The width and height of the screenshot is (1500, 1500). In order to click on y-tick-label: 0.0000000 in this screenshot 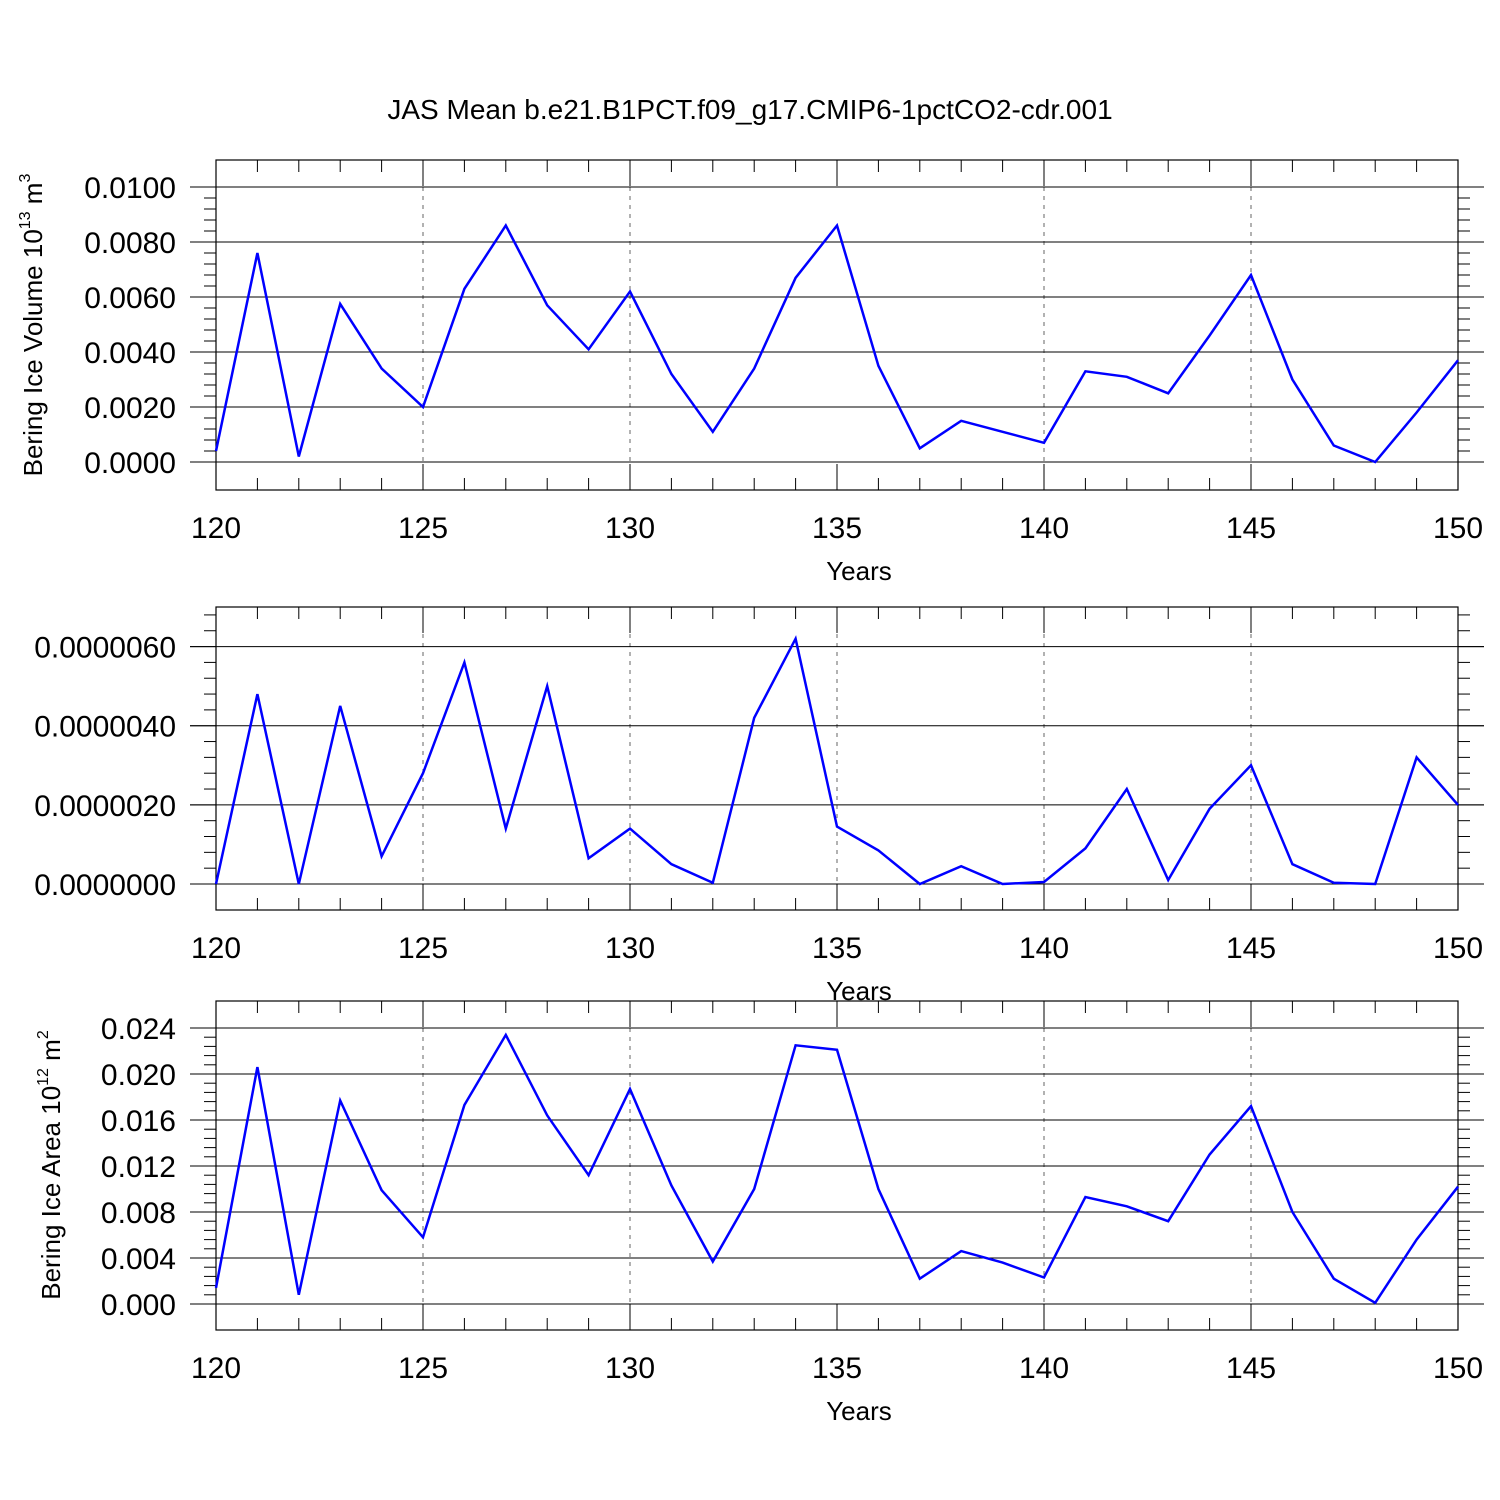, I will do `click(105, 885)`.